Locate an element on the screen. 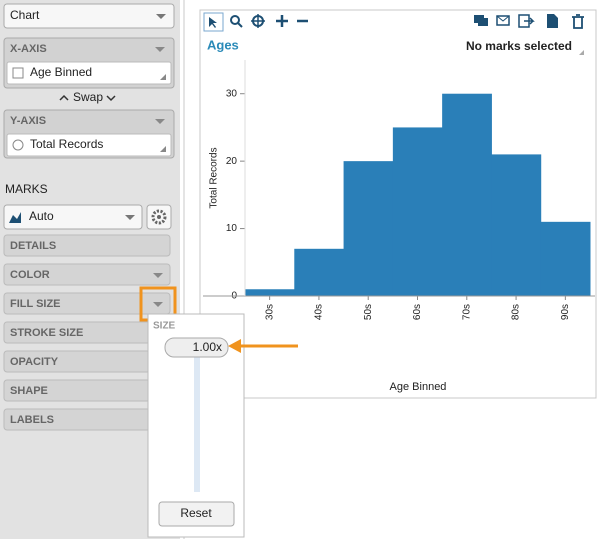  x-tick-label: 40s is located at coordinates (319, 312).